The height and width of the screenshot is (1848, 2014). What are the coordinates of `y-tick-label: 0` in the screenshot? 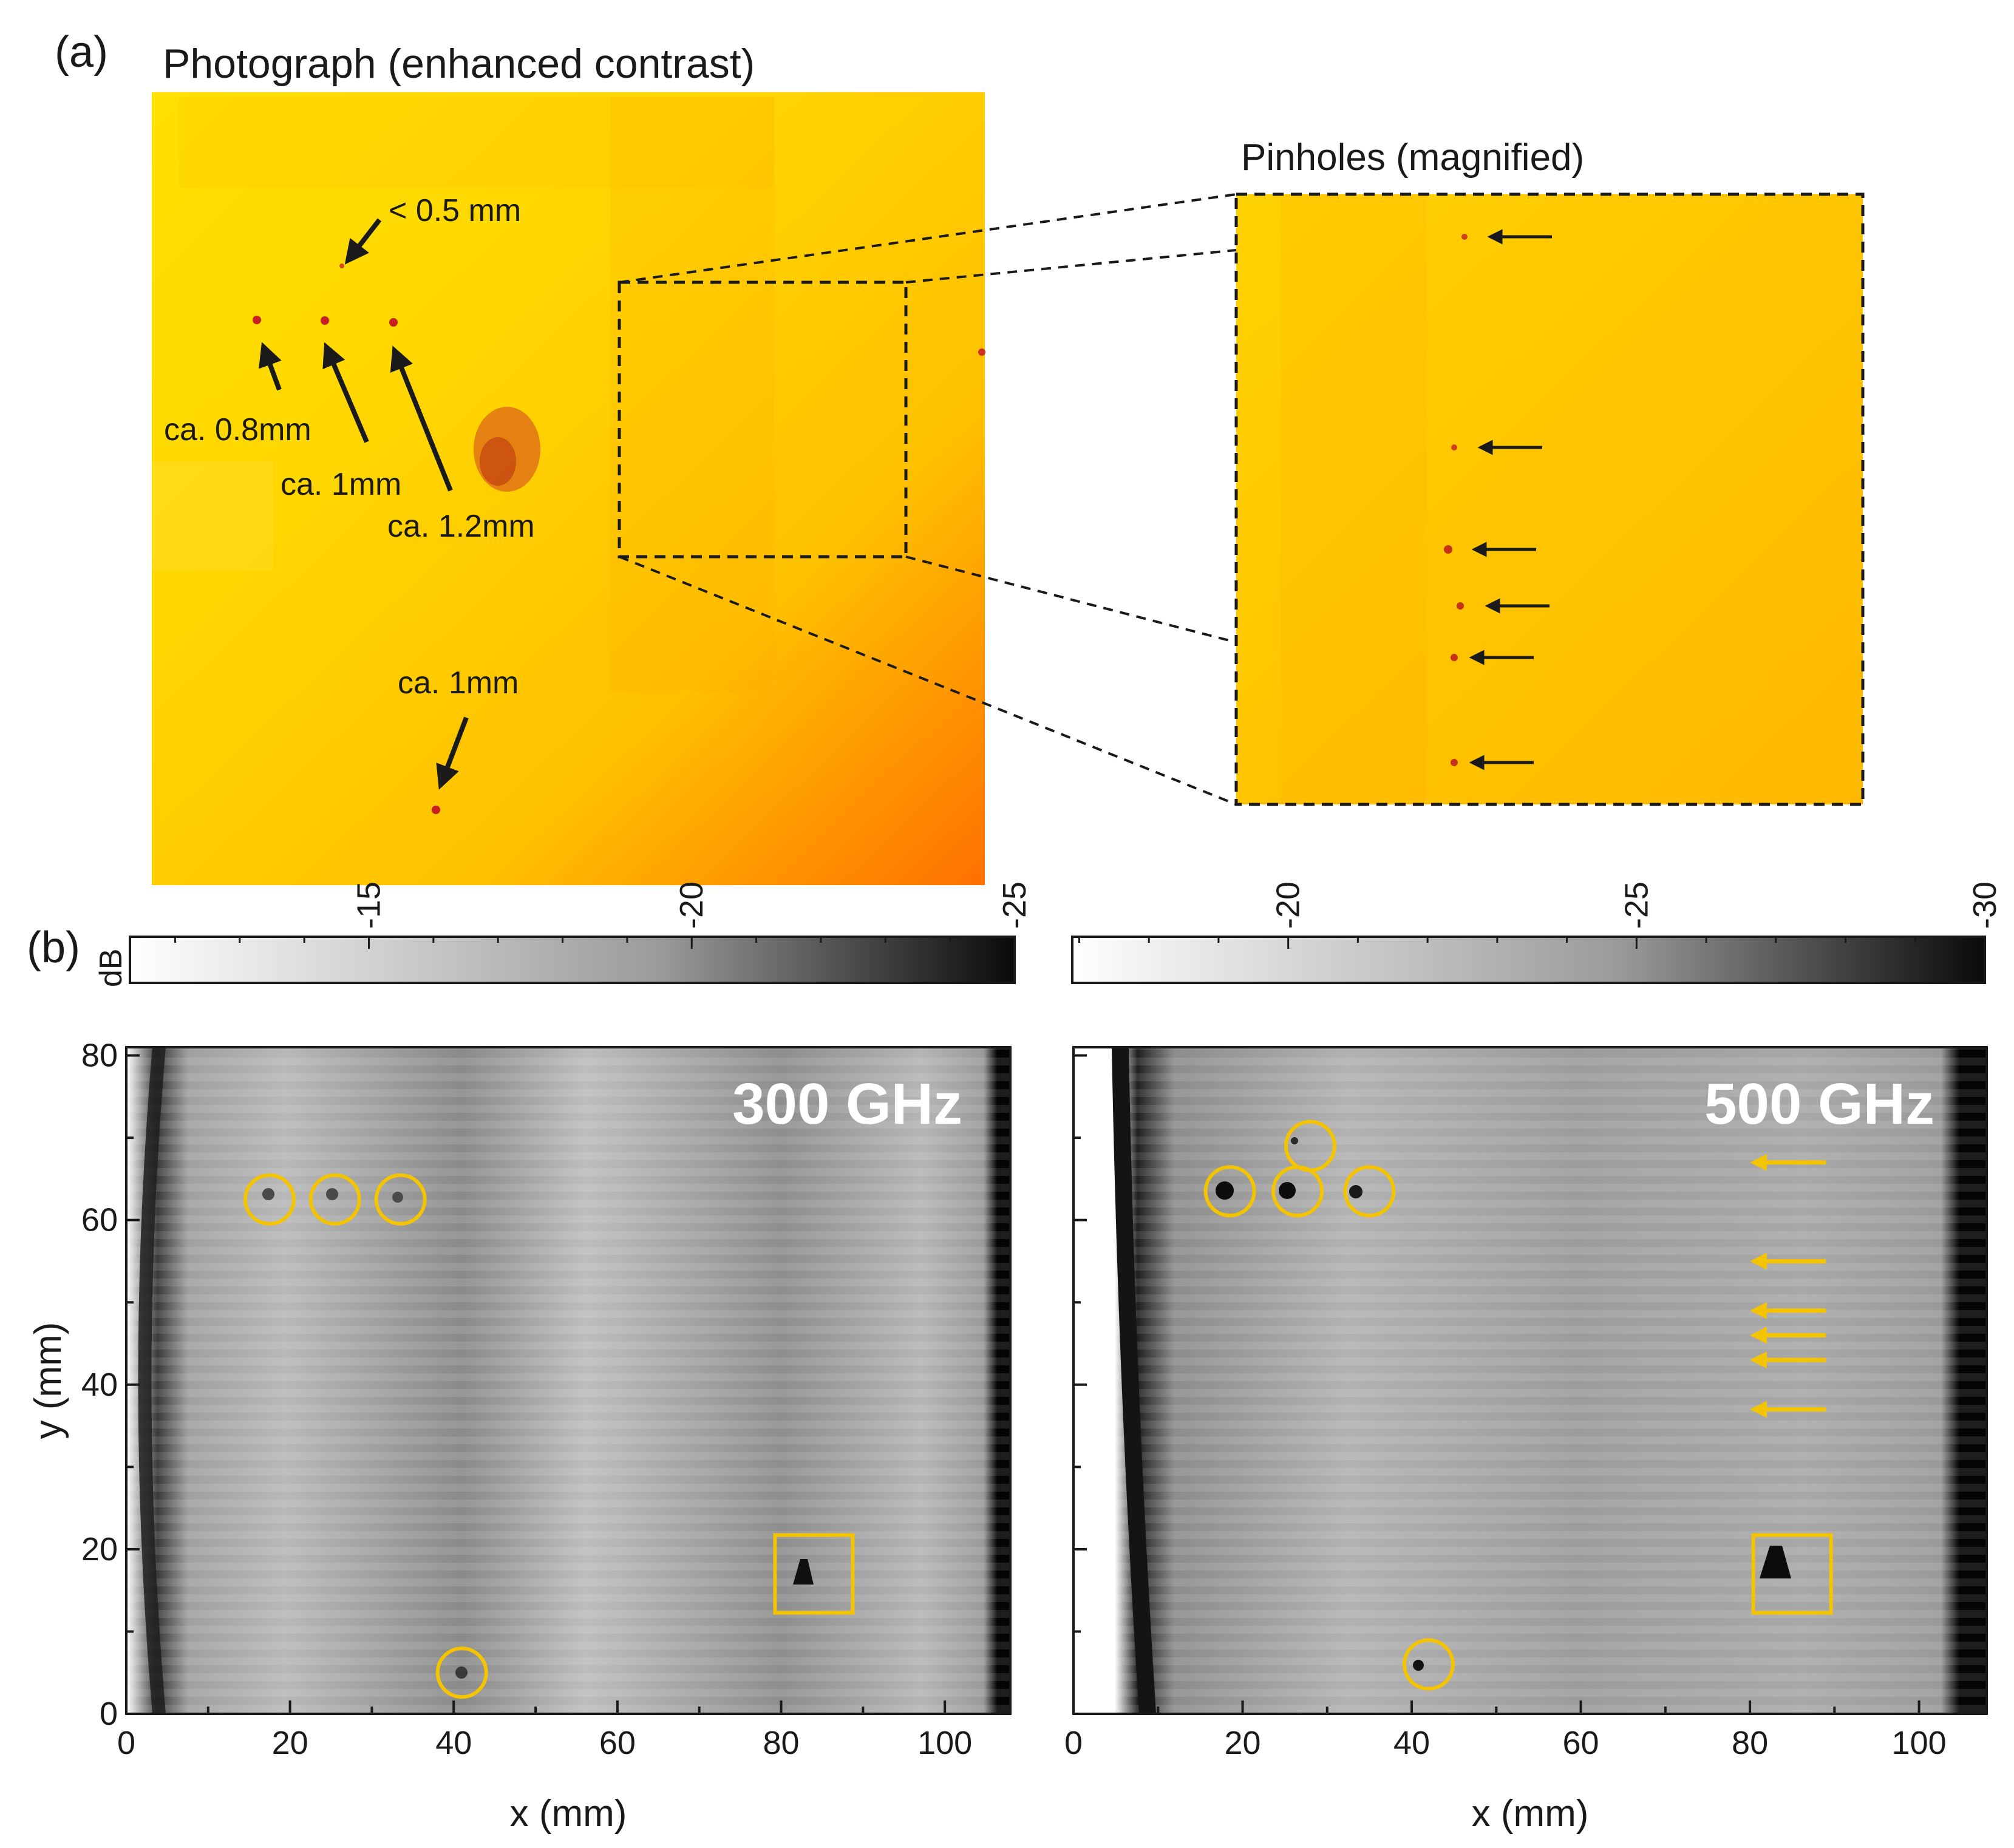 It's located at (109, 1714).